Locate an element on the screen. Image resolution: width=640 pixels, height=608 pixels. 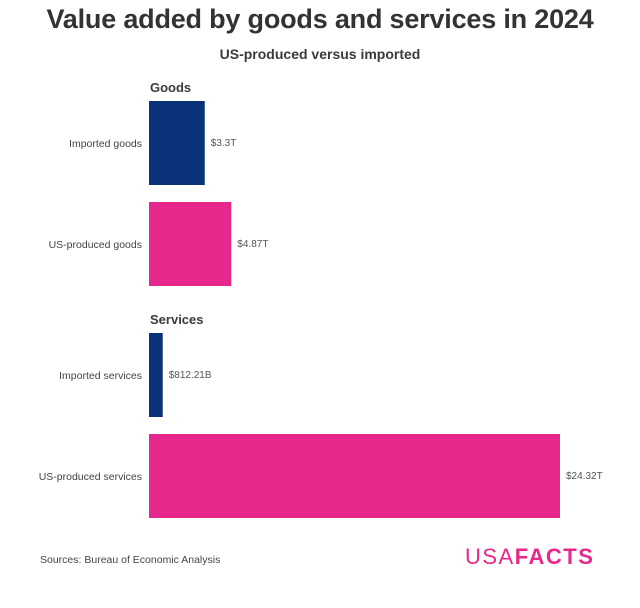
logo-facts-text: FACTS is located at coordinates (554, 556).